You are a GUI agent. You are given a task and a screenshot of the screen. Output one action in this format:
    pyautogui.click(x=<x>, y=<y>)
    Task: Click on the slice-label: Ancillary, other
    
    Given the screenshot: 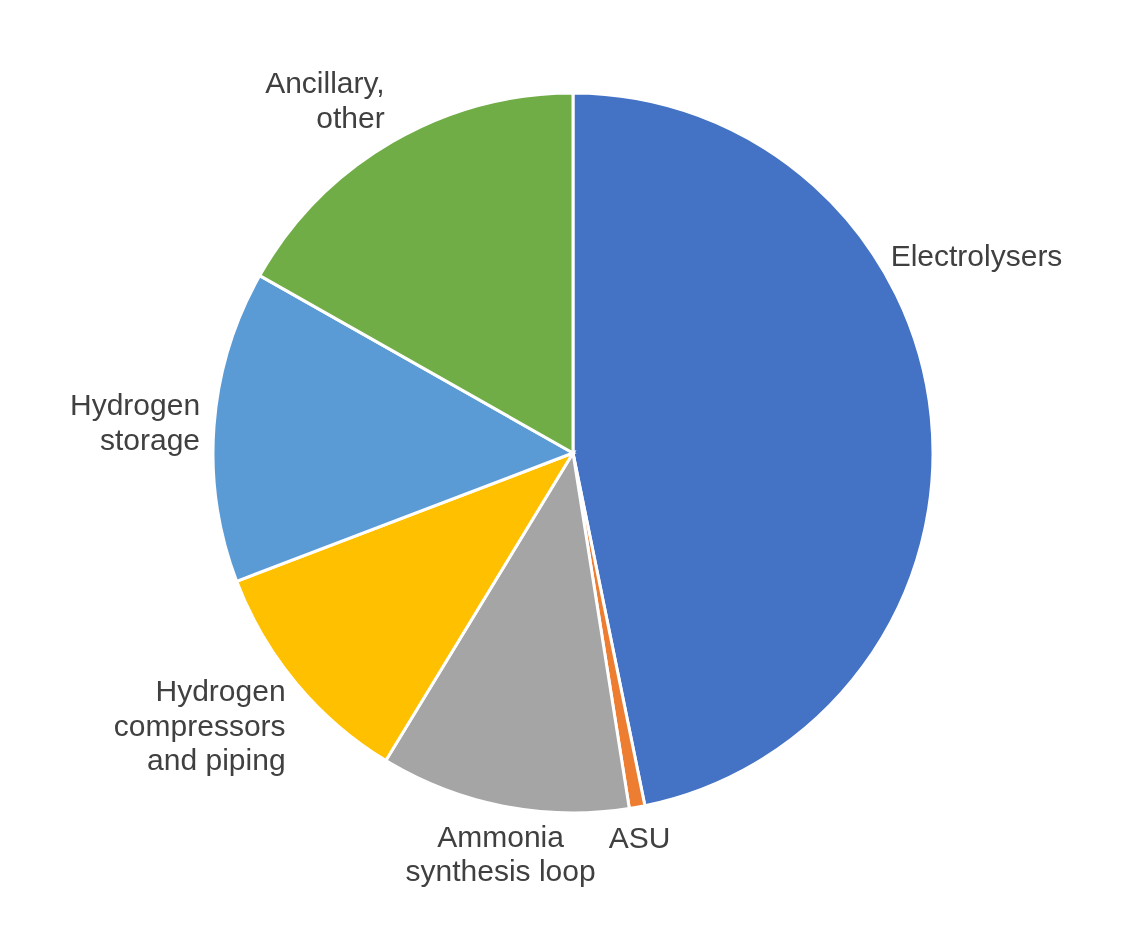 What is the action you would take?
    pyautogui.click(x=325, y=100)
    